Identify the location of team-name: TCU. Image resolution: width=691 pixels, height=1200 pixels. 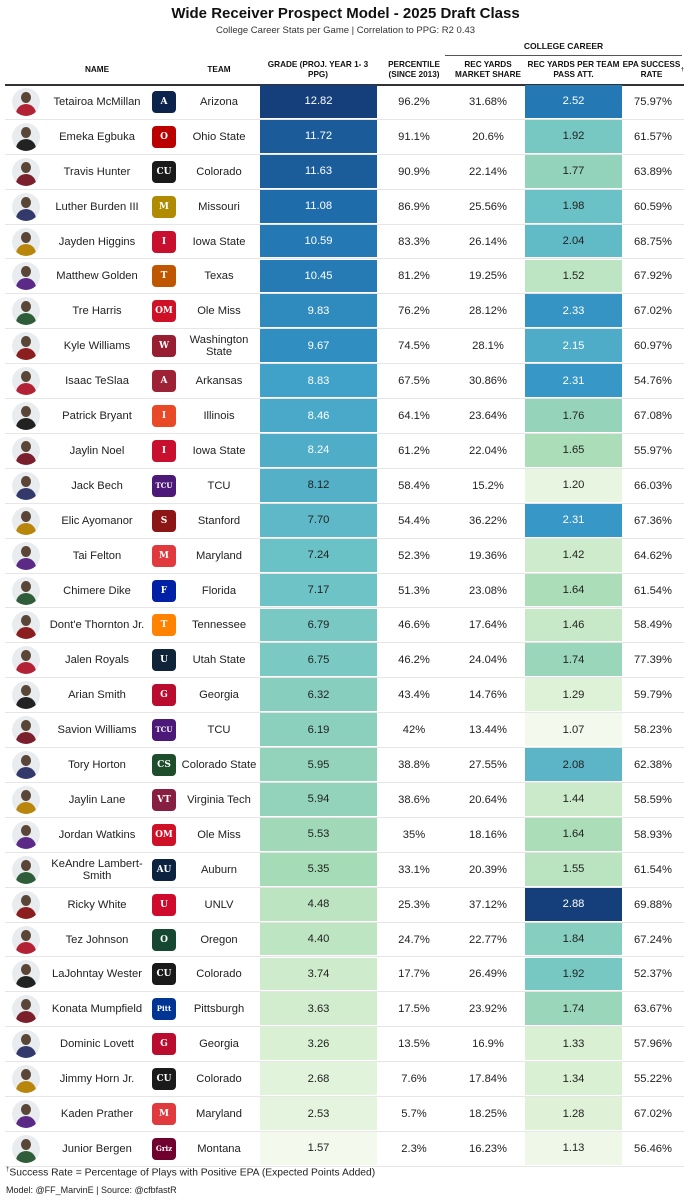
(219, 730).